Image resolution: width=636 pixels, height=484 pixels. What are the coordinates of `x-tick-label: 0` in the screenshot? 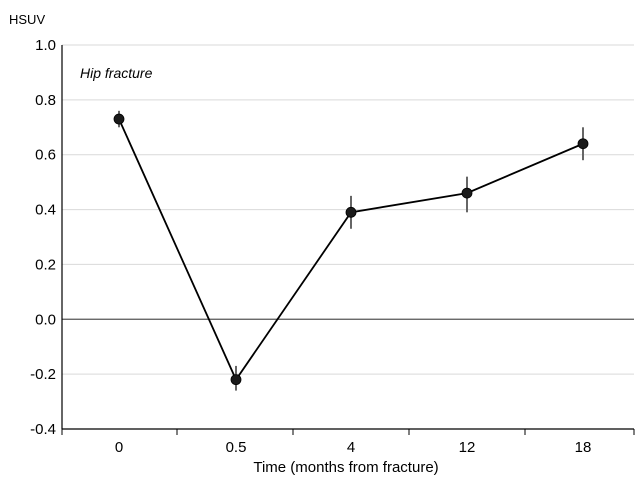 It's located at (119, 447).